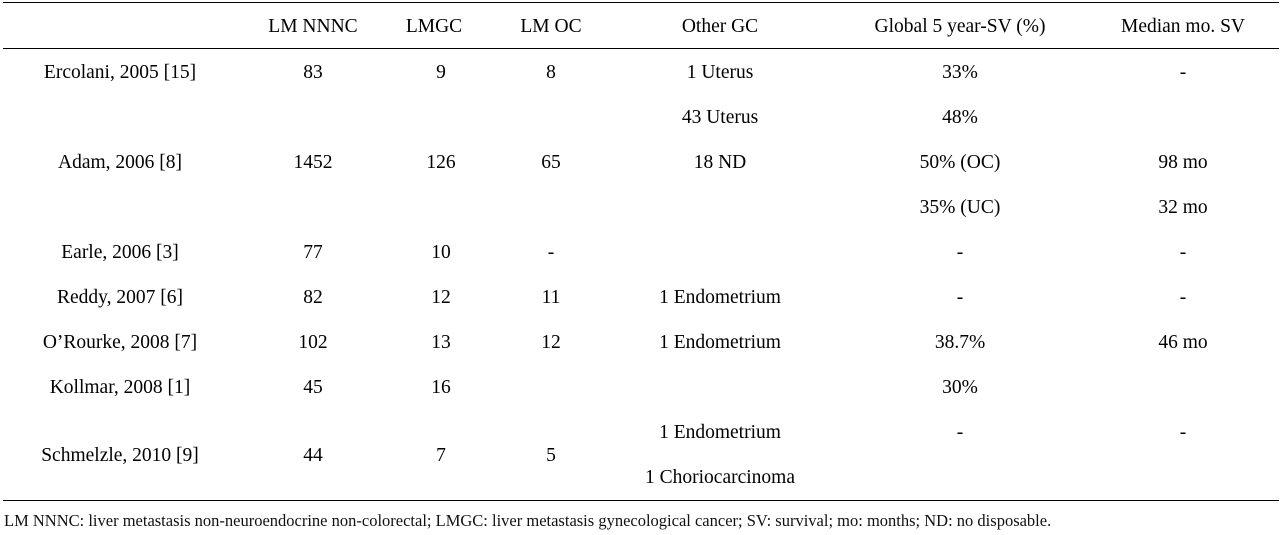 This screenshot has width=1283, height=535. Describe the element at coordinates (641, 48) in the screenshot. I see `table-header-rule` at that location.